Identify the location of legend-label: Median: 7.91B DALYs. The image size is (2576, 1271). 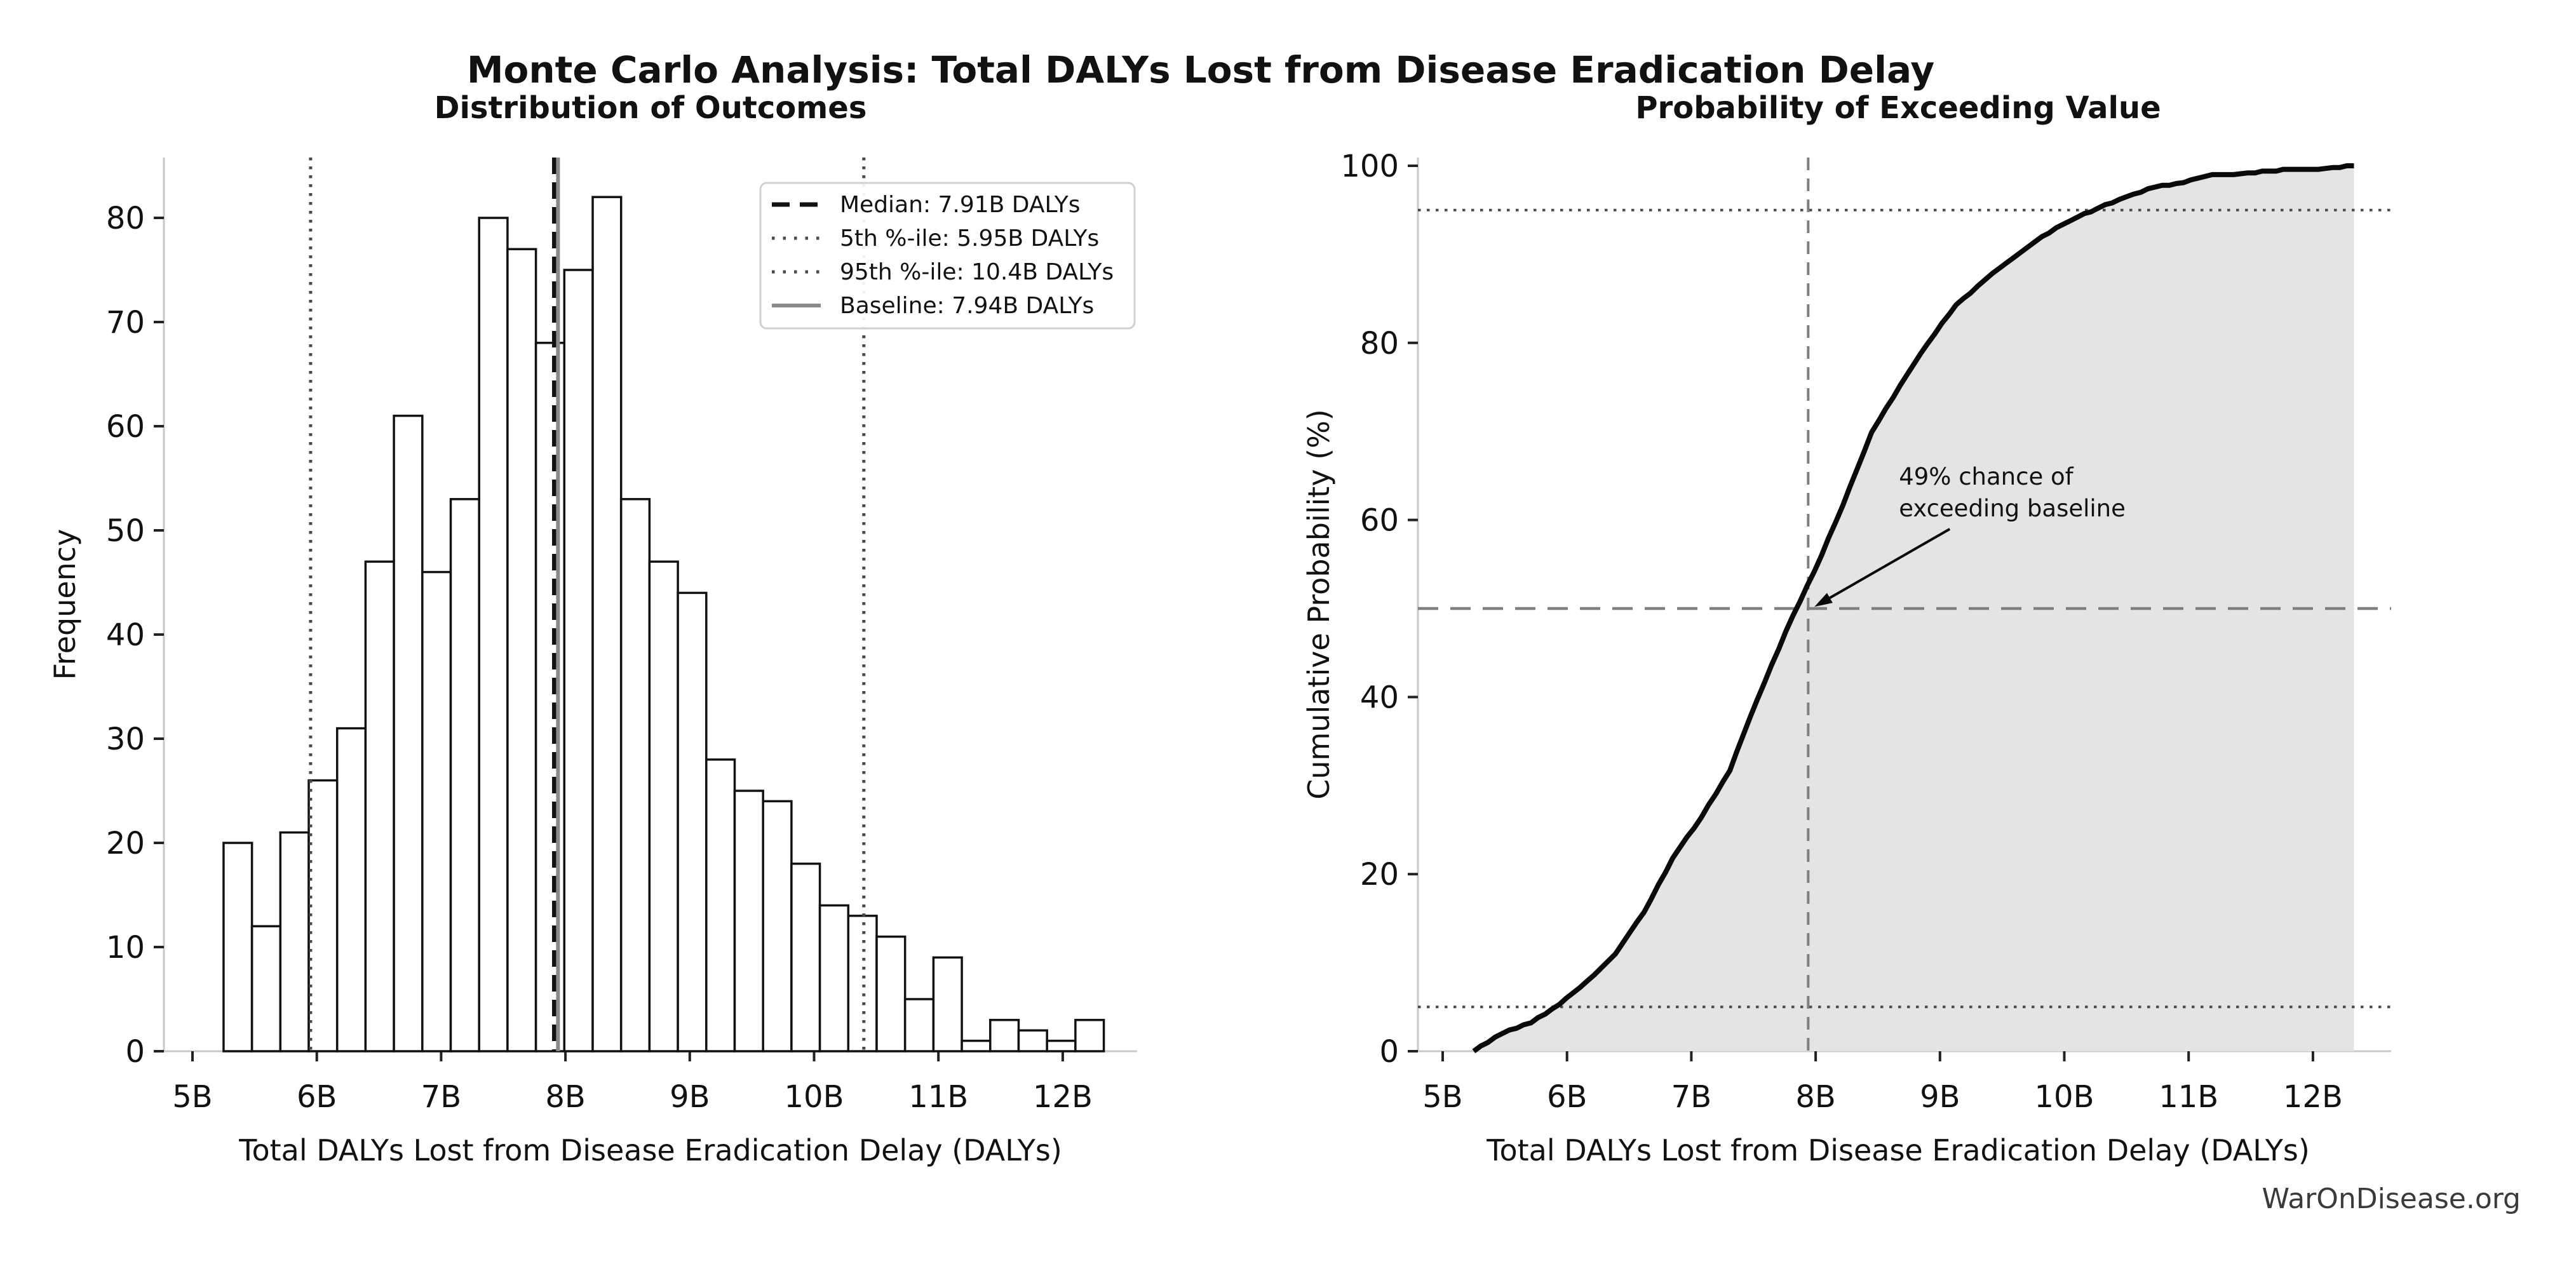
(960, 205).